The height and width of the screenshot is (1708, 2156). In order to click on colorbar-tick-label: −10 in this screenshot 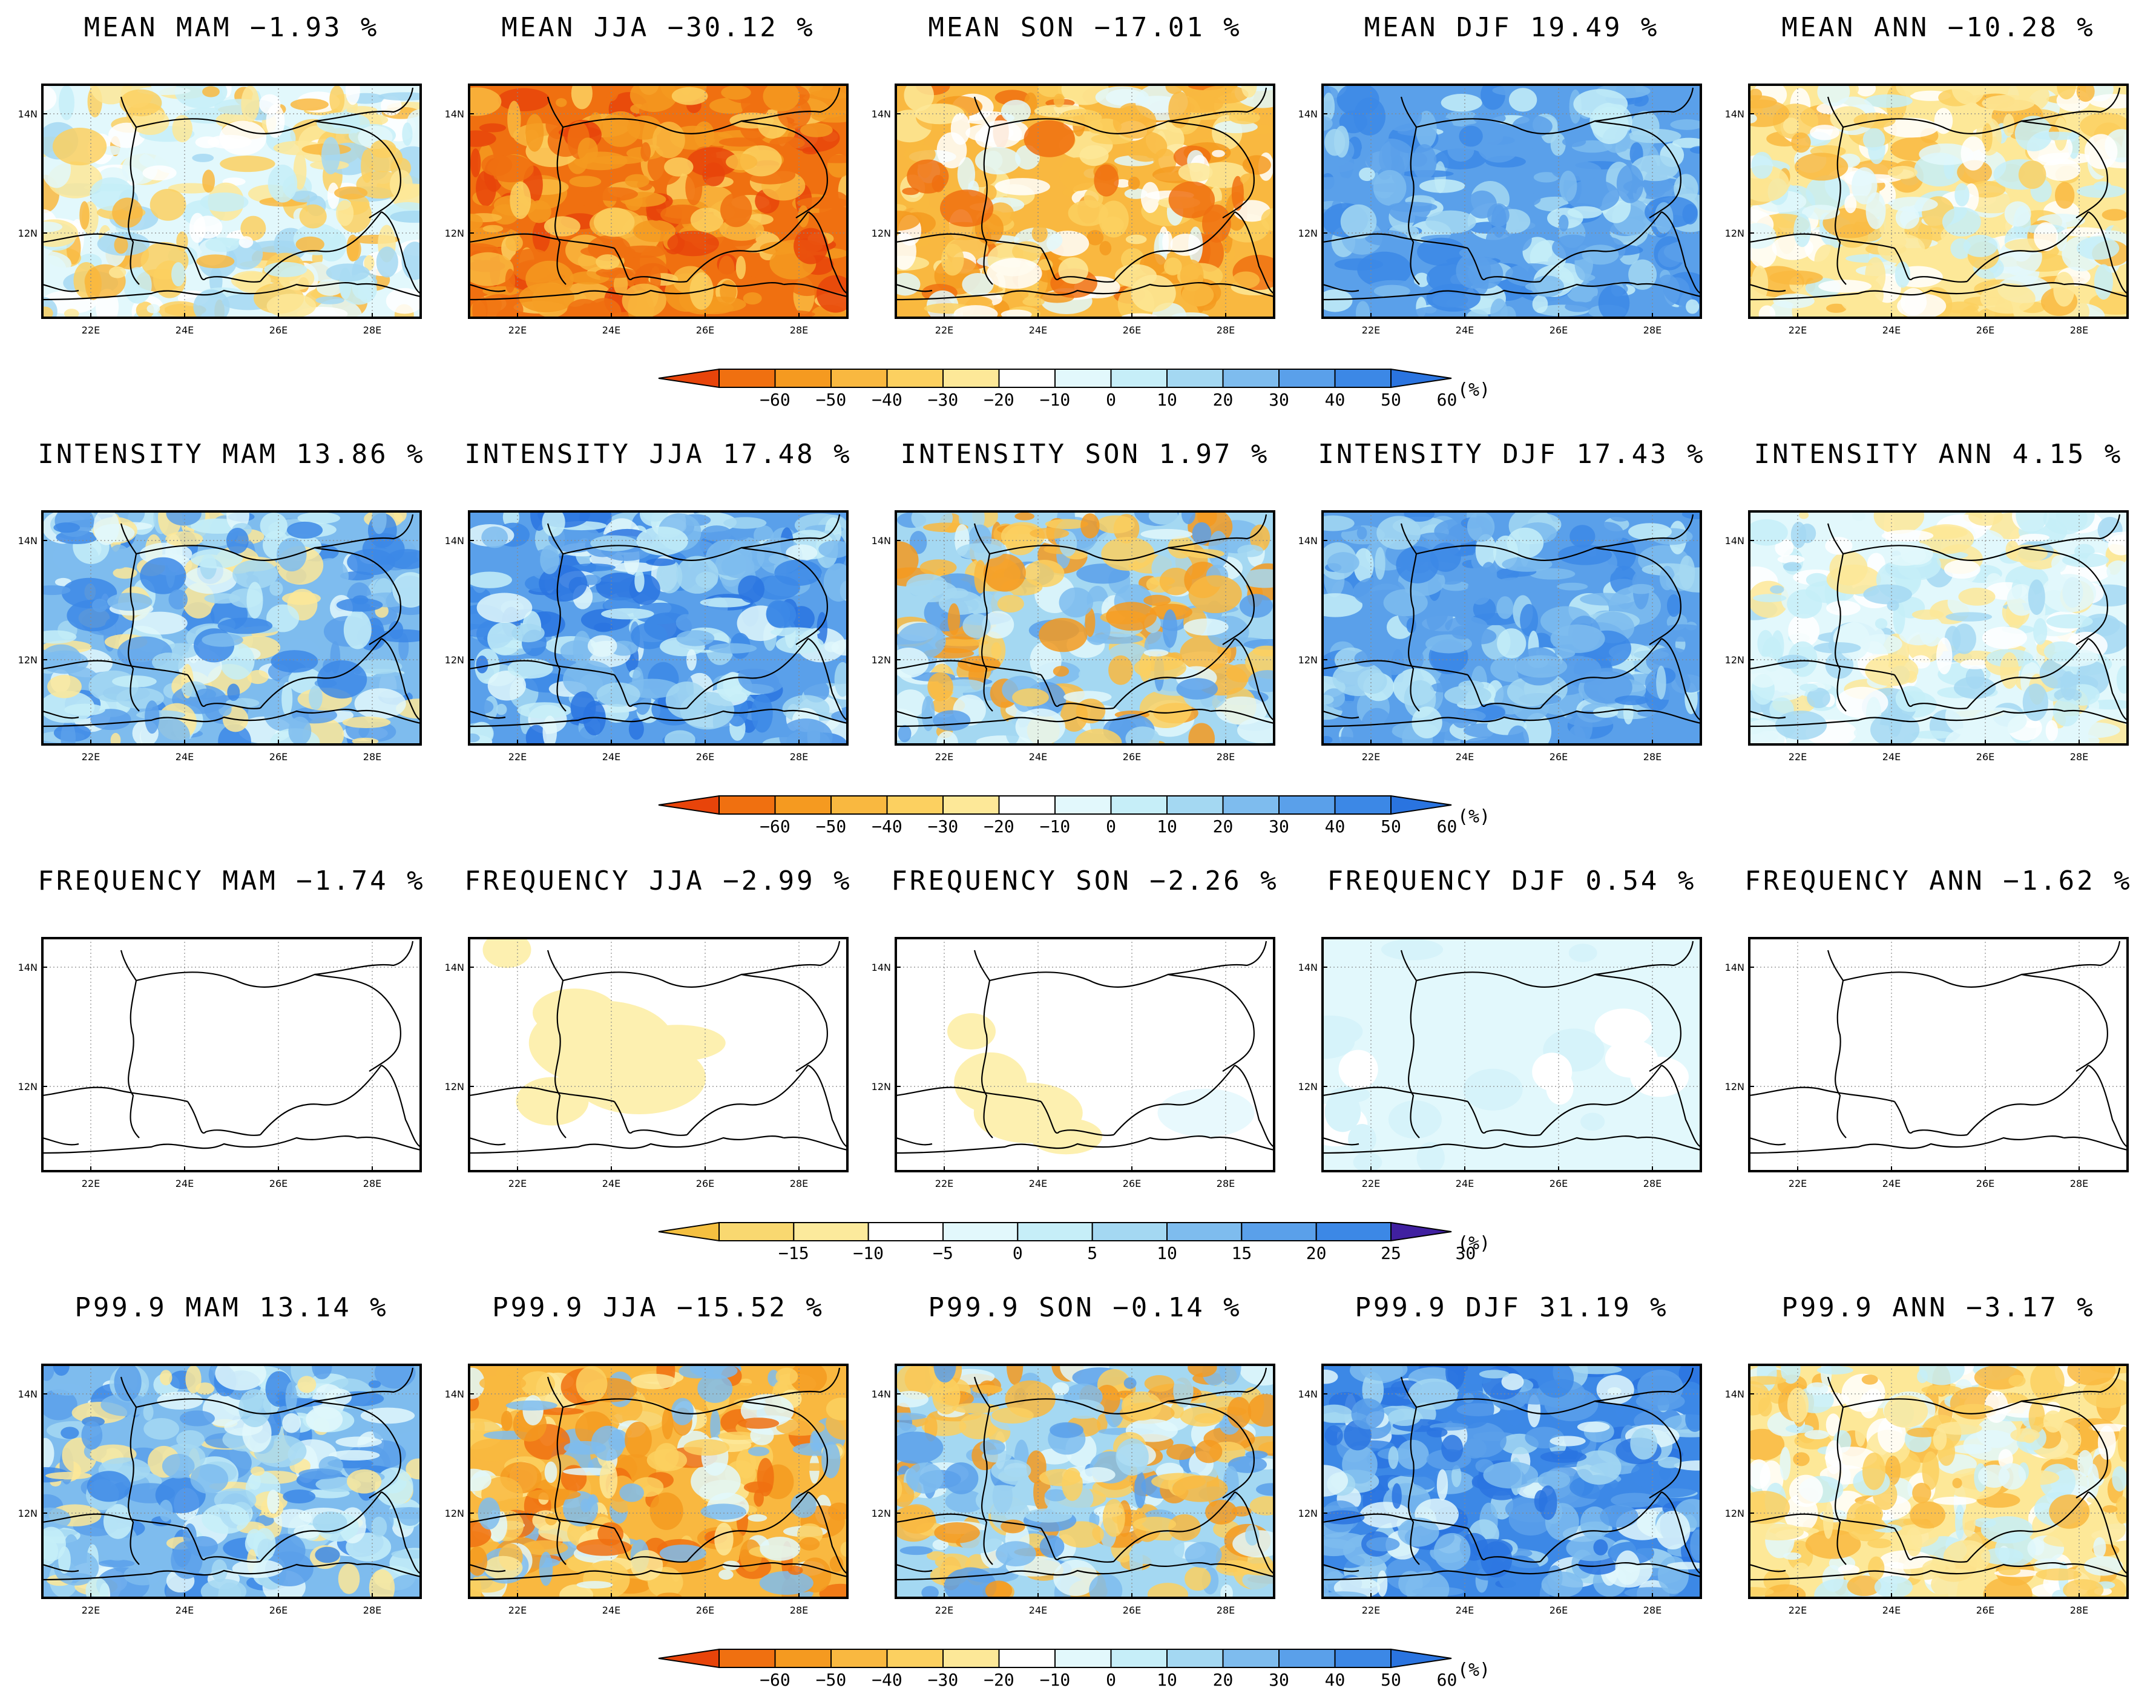, I will do `click(1055, 826)`.